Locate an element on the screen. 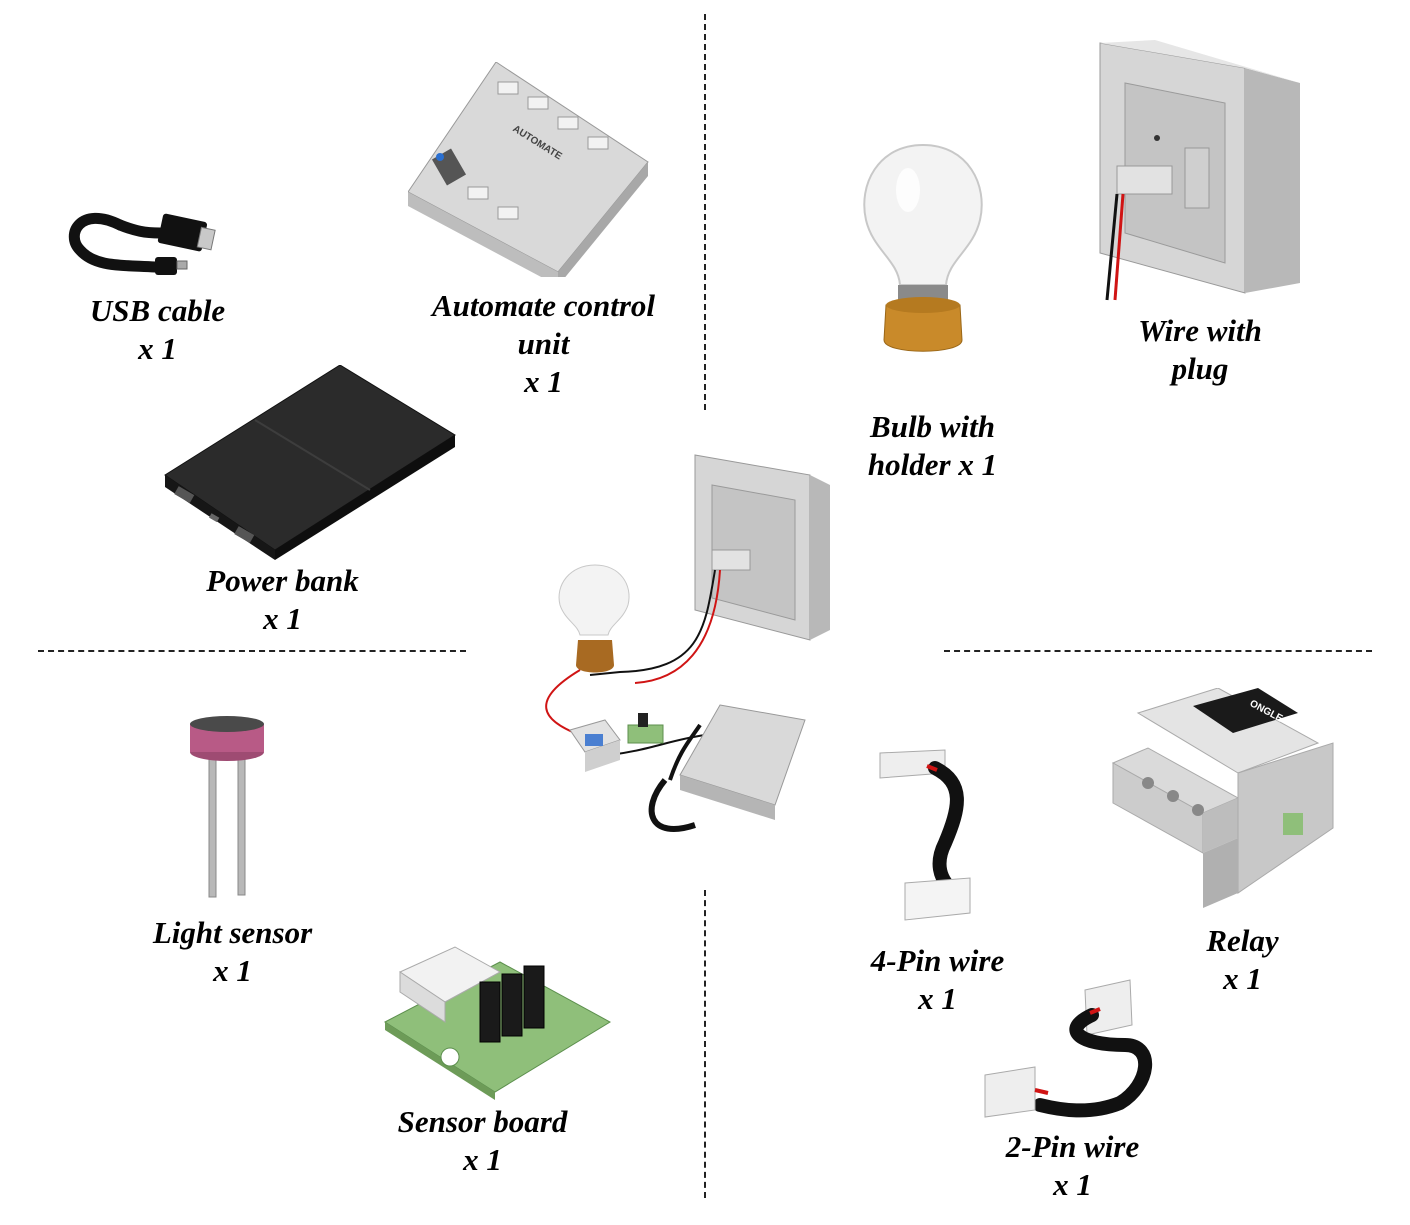 Image resolution: width=1410 pixels, height=1225 pixels. assembled-setup-illustration is located at coordinates (687, 643).